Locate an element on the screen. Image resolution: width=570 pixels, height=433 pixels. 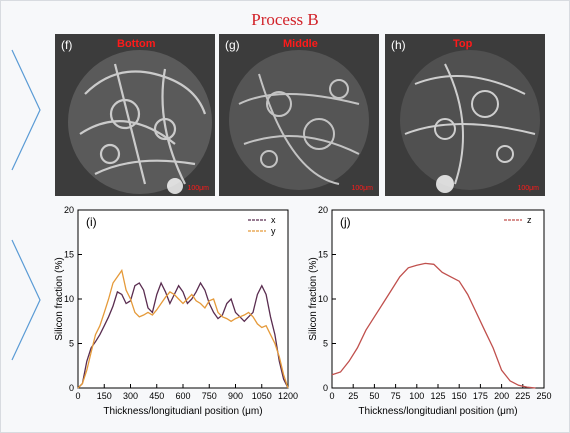
x-tick-label: 175 is located at coordinates (480, 396).